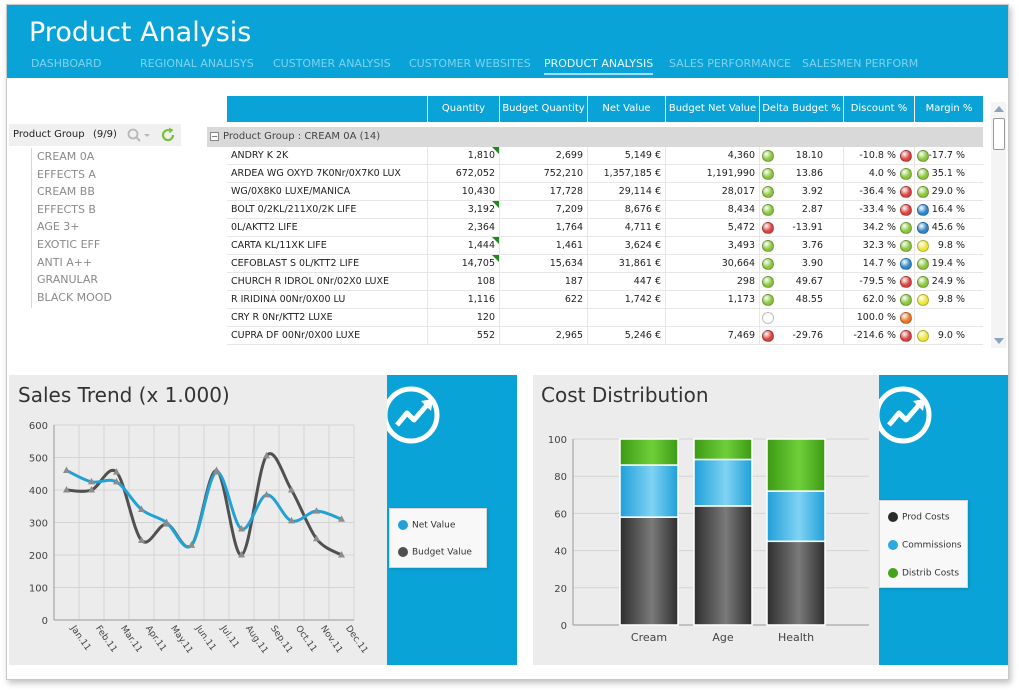 The image size is (1019, 691). What do you see at coordinates (730, 63) in the screenshot?
I see `tab-sales-performance: SALES PERFORMANCE` at bounding box center [730, 63].